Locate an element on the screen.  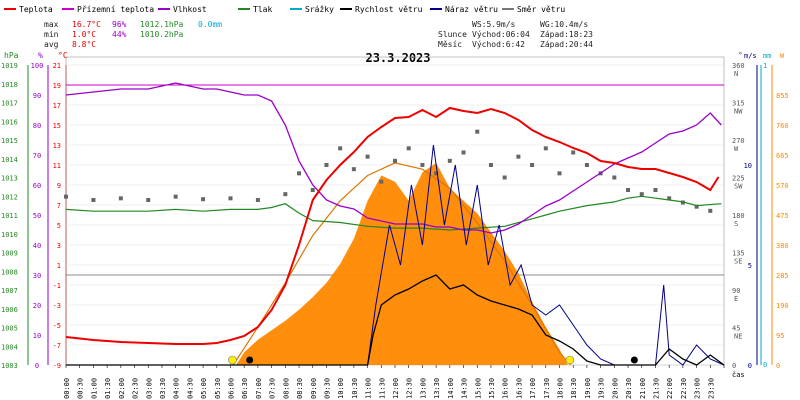
pct-tick: 100 is located at coordinates (37, 66).